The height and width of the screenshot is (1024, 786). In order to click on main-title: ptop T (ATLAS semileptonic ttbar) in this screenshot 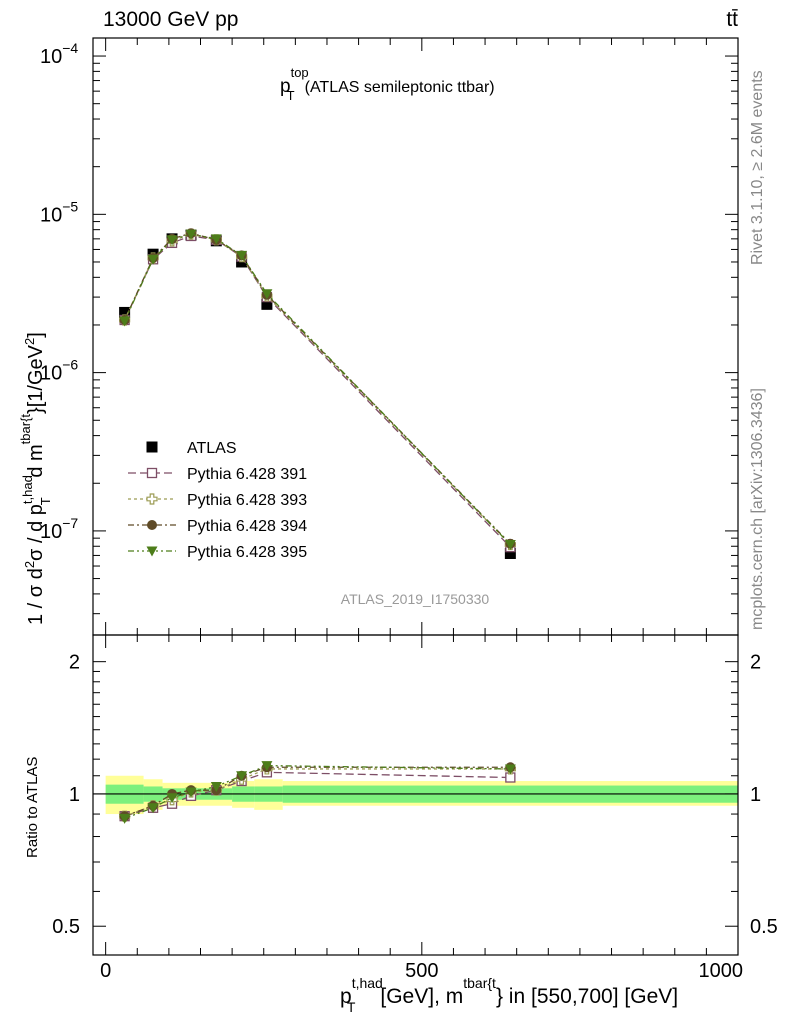, I will do `click(387, 84)`.